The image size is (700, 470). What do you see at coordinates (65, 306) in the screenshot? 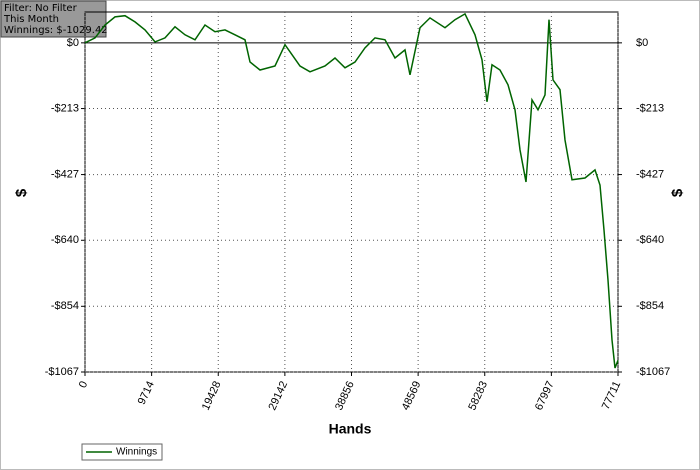
I see `y-tick-label: -$854` at bounding box center [65, 306].